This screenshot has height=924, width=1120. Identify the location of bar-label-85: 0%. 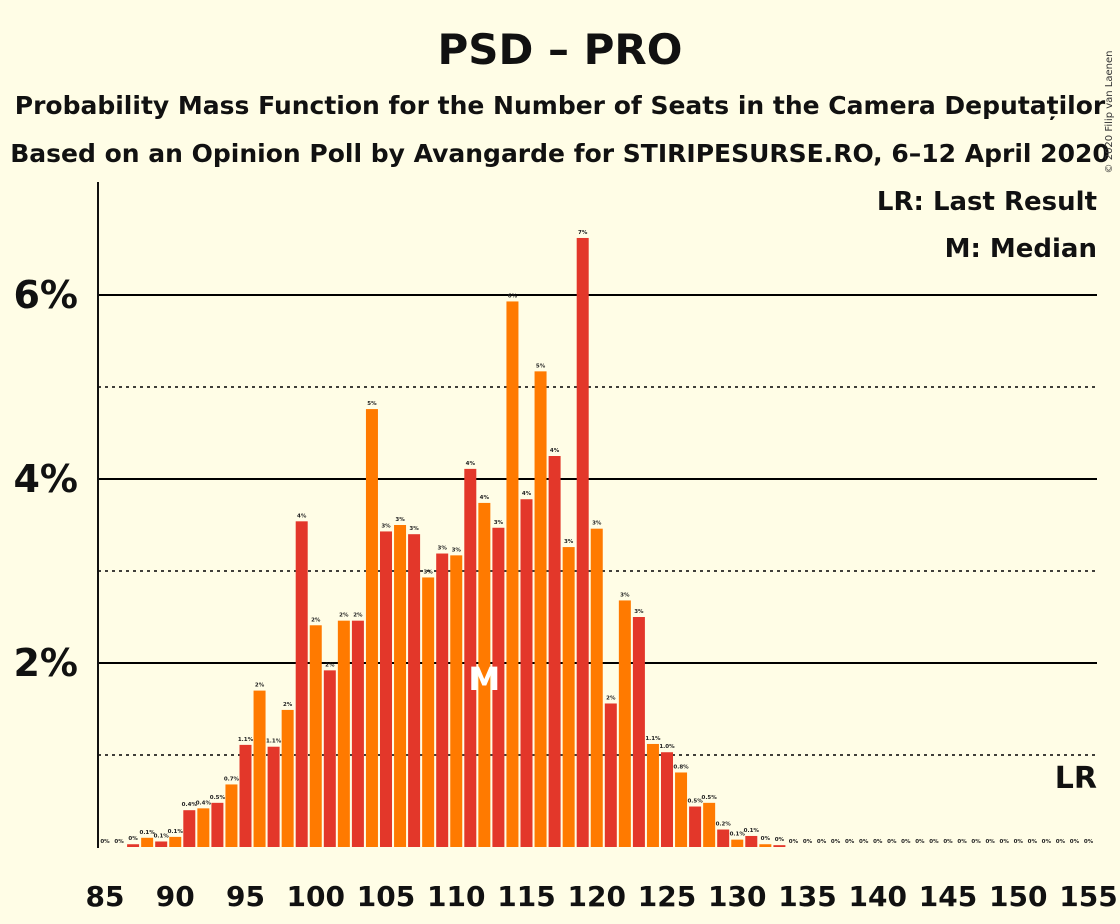
(105, 842).